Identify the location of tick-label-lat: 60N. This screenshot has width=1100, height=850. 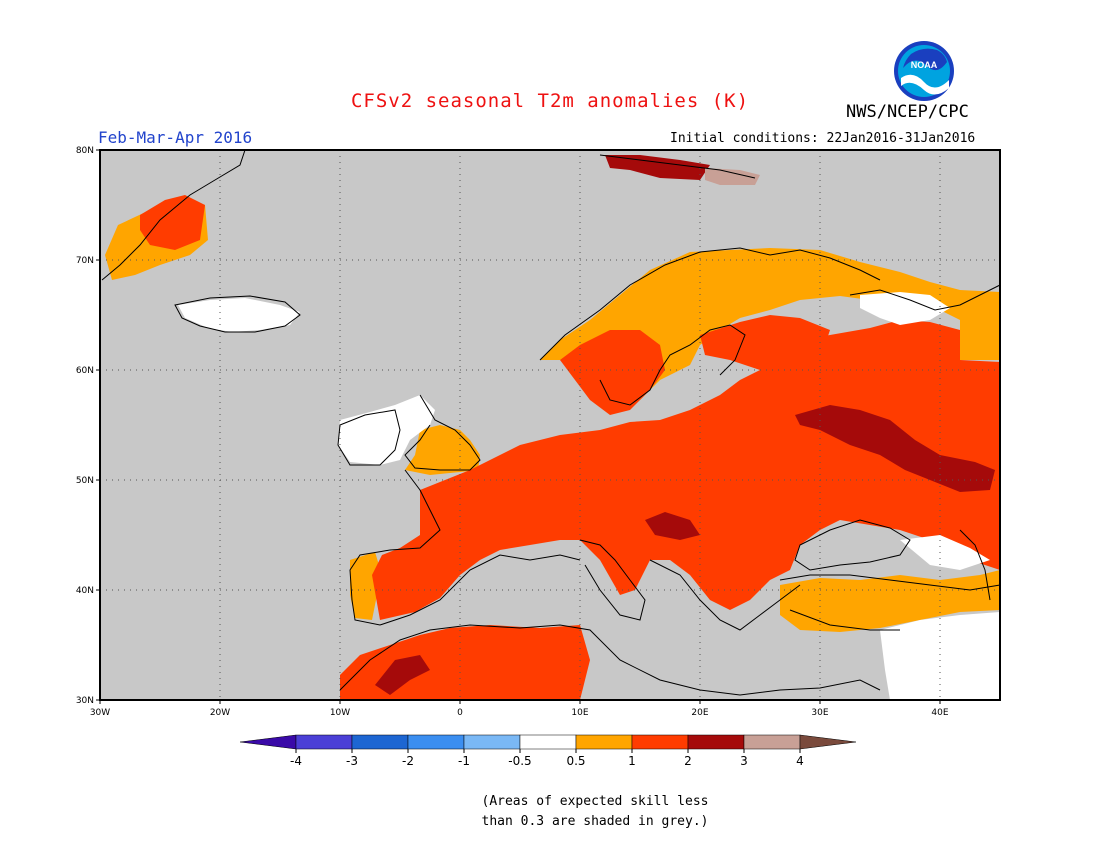
(85, 371).